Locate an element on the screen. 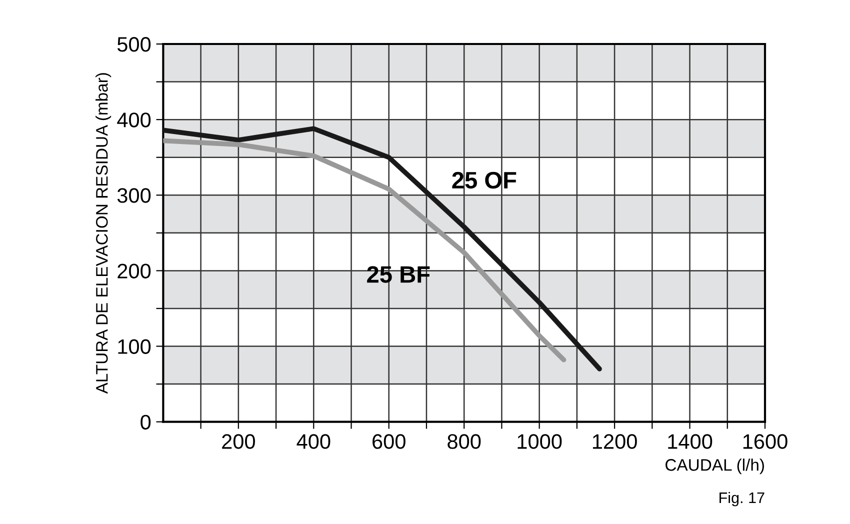 The image size is (850, 524). y-tick-label: 400 is located at coordinates (134, 120).